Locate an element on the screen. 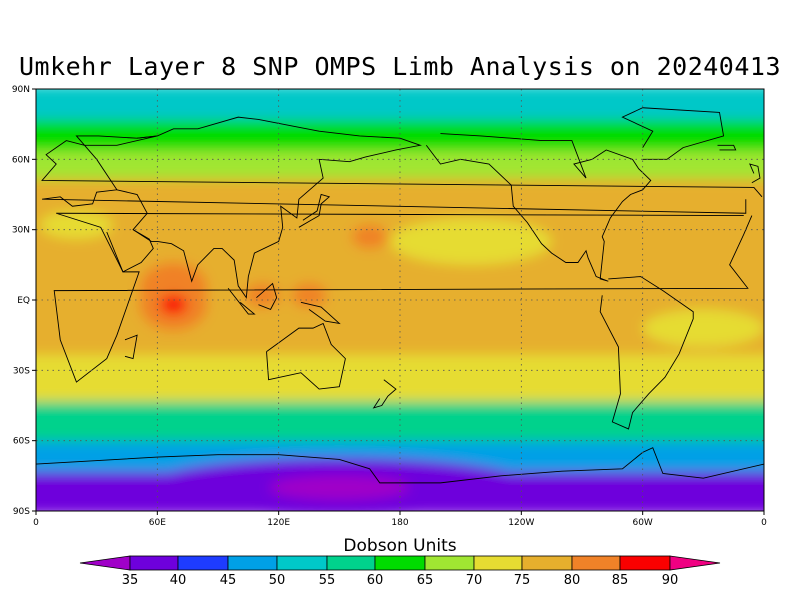 The height and width of the screenshot is (600, 800). y-tick-label: 90N is located at coordinates (21, 90).